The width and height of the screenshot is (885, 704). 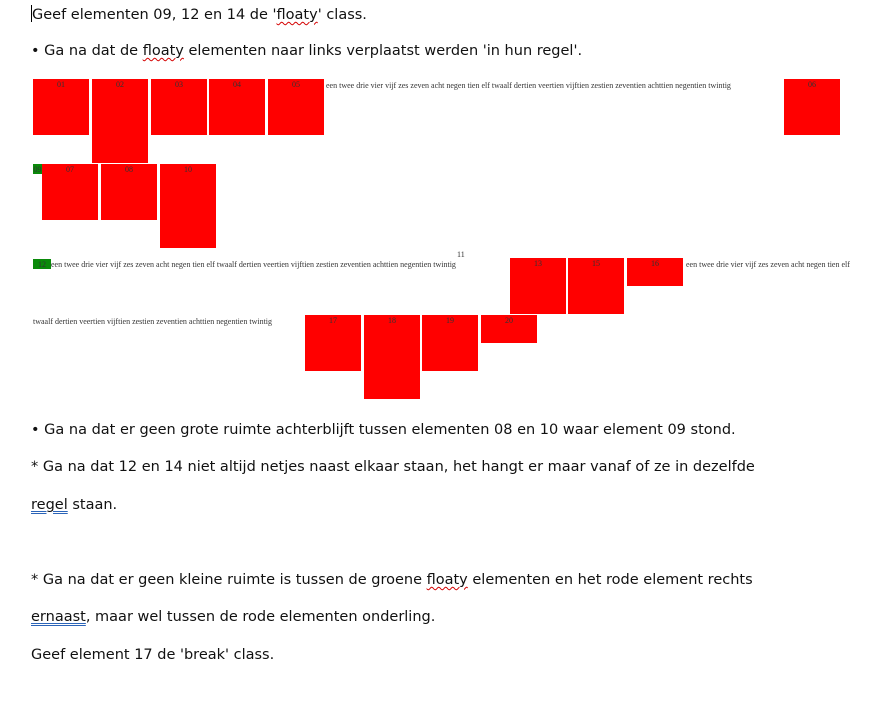 What do you see at coordinates (596, 286) in the screenshot?
I see `box-15: 15` at bounding box center [596, 286].